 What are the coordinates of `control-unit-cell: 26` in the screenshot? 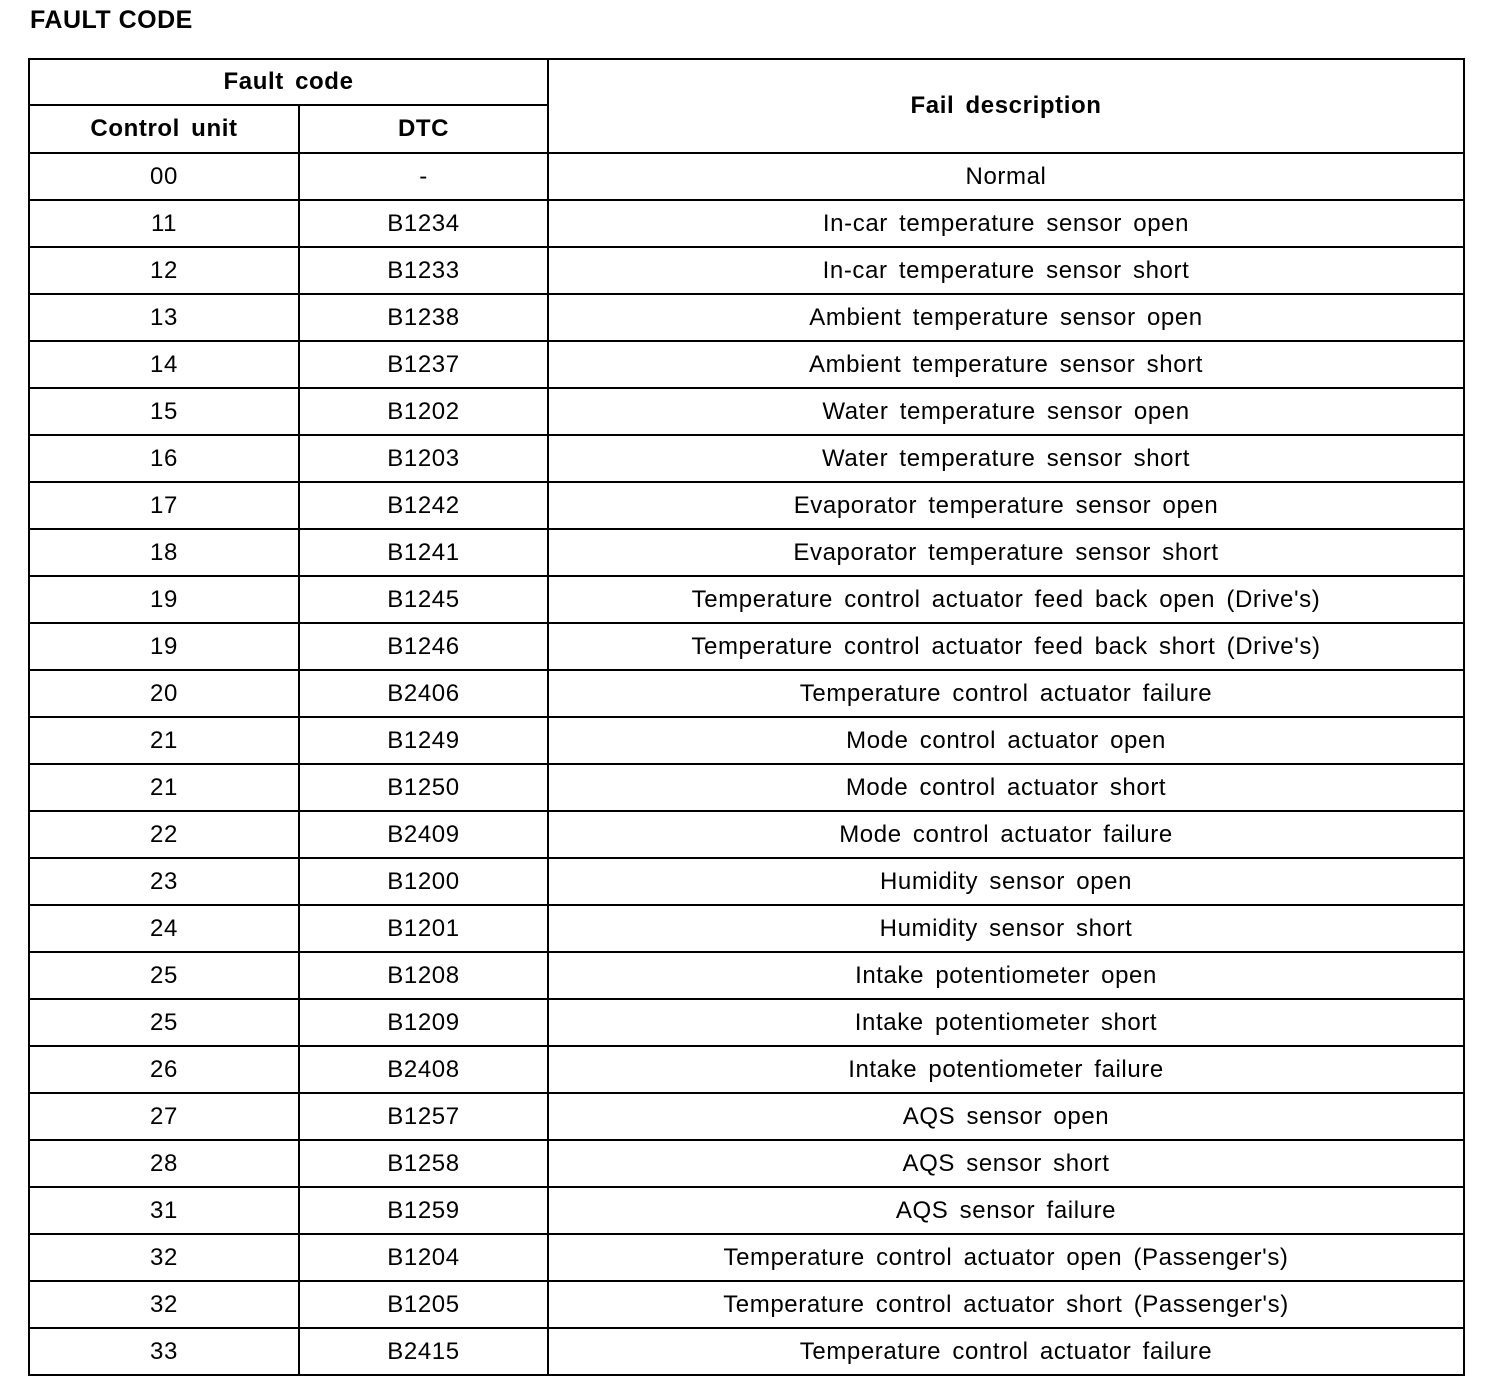 It's located at (164, 1069).